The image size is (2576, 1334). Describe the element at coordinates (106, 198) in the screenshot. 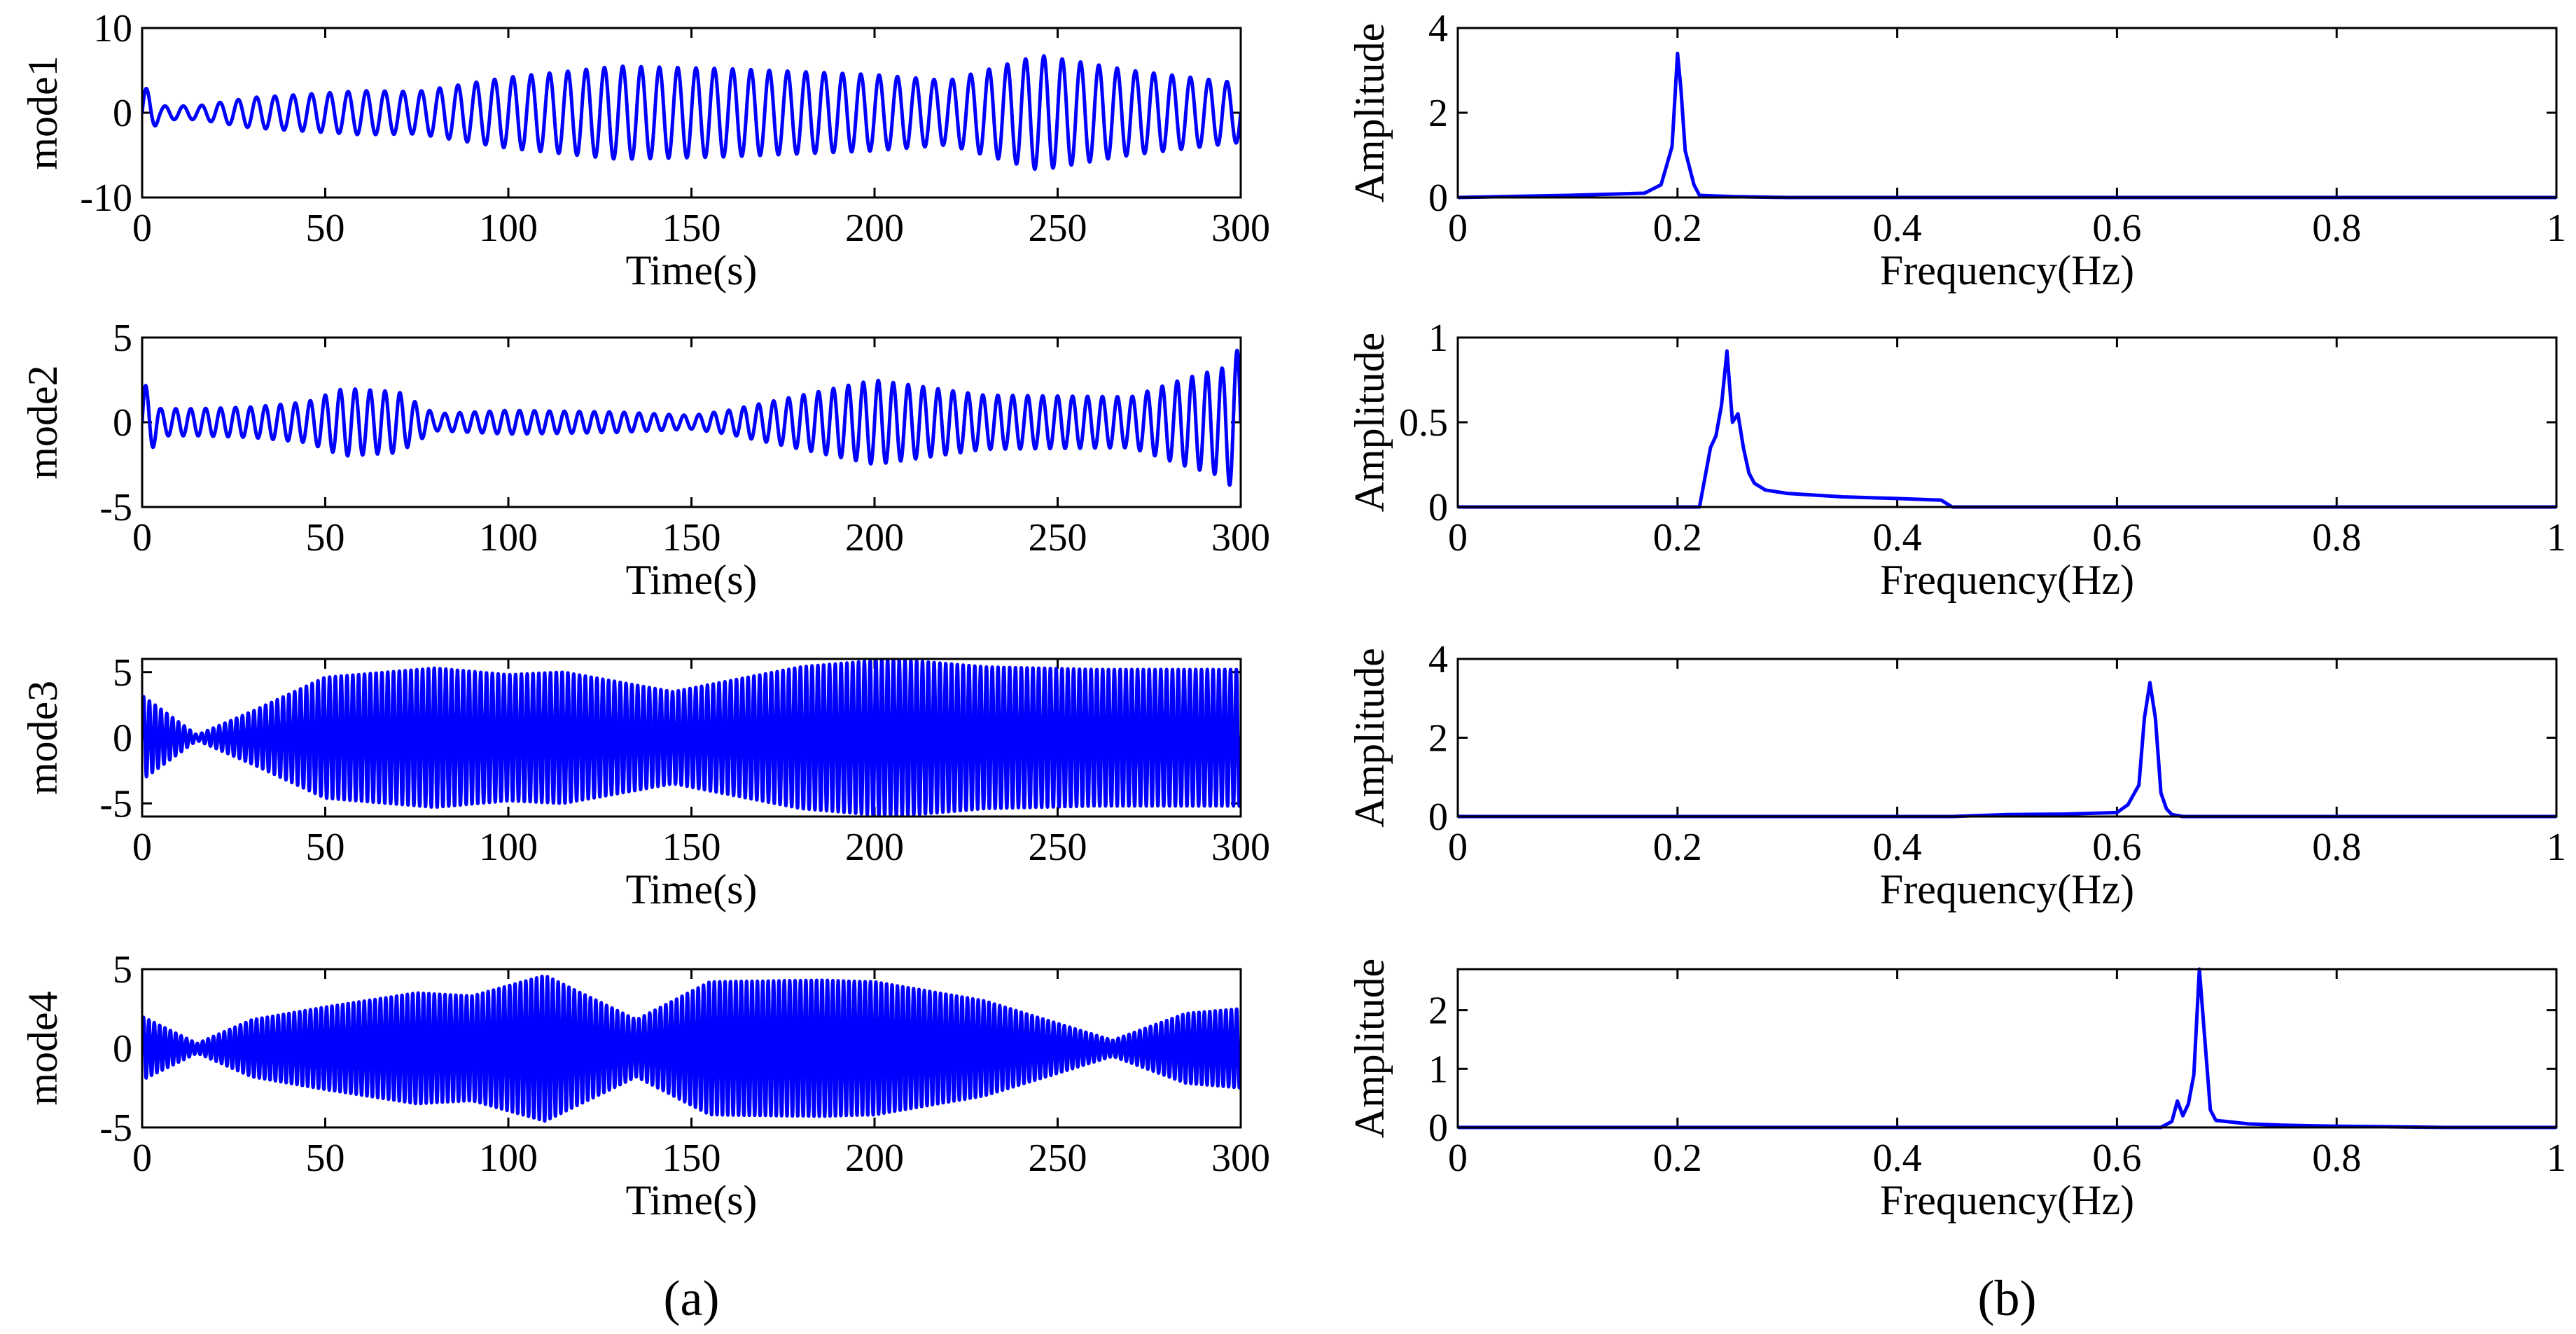

I see `y-tick-label: -10` at that location.